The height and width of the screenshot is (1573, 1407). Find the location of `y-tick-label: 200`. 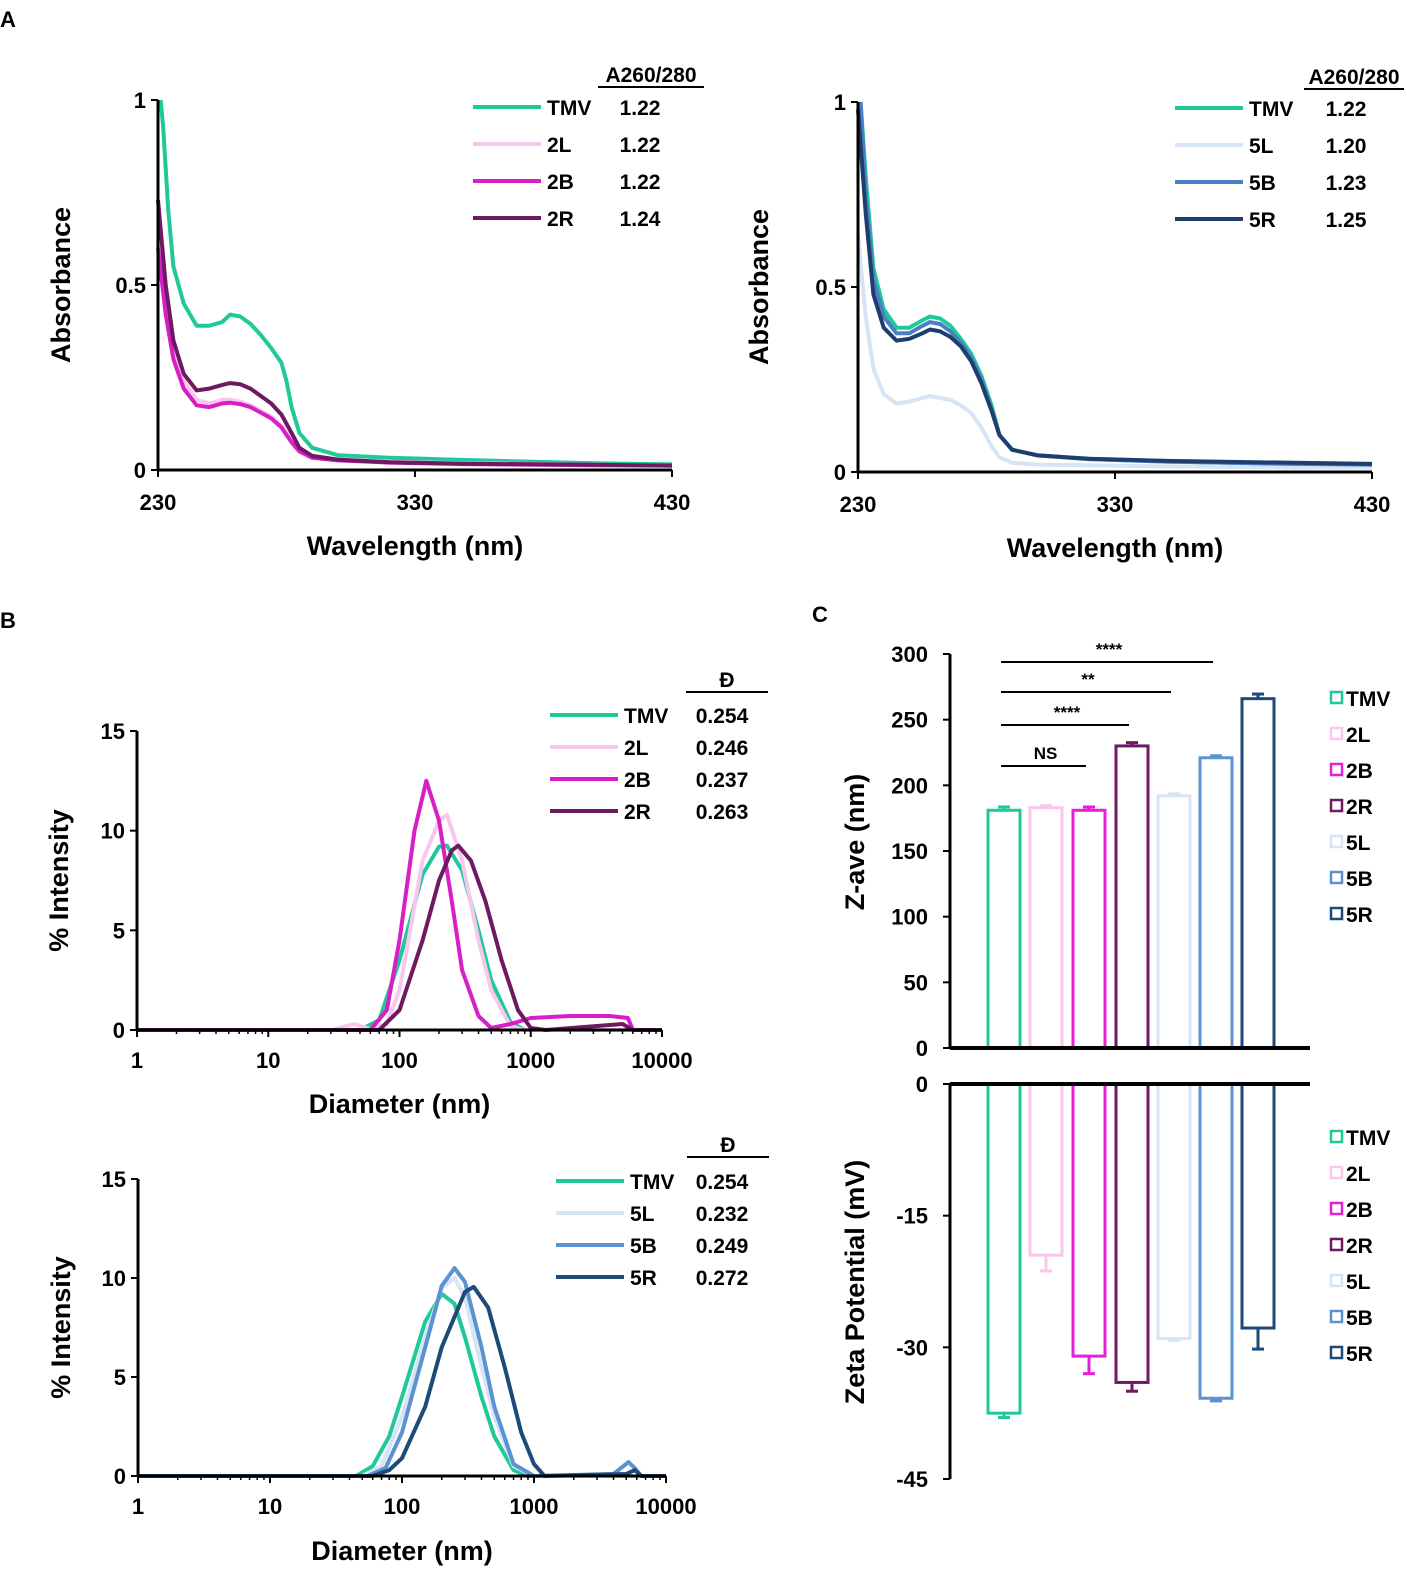

y-tick-label: 200 is located at coordinates (909, 785).